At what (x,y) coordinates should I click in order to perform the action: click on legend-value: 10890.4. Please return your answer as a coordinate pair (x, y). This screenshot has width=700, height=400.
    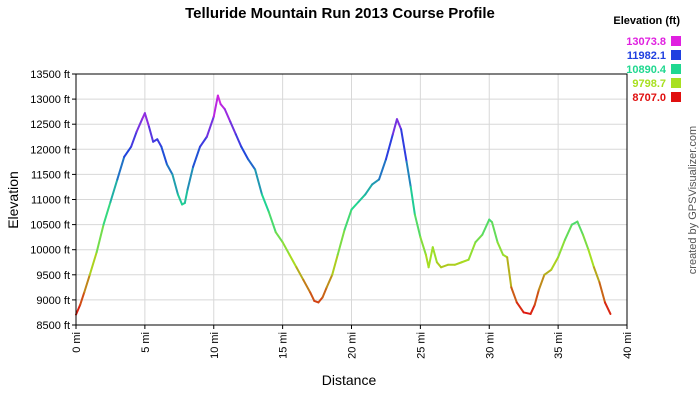
    Looking at the image, I should click on (646, 70).